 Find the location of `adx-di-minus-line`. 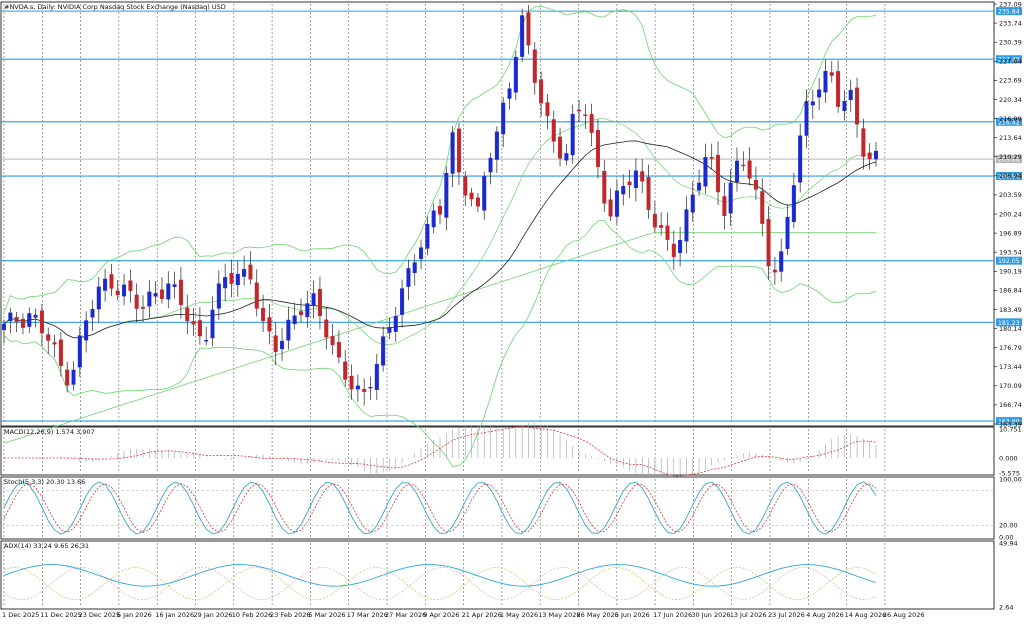

adx-di-minus-line is located at coordinates (440, 583).